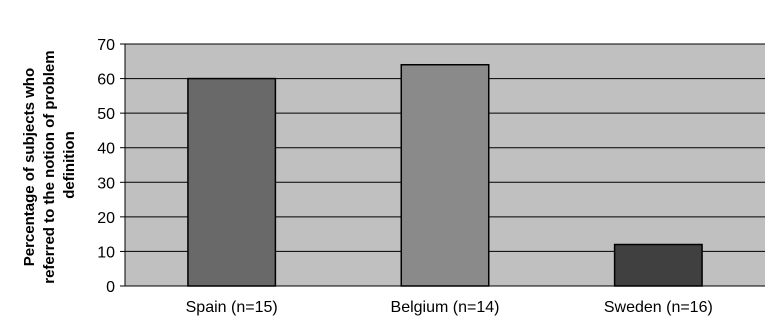  I want to click on y-tick-label: 50, so click(106, 114).